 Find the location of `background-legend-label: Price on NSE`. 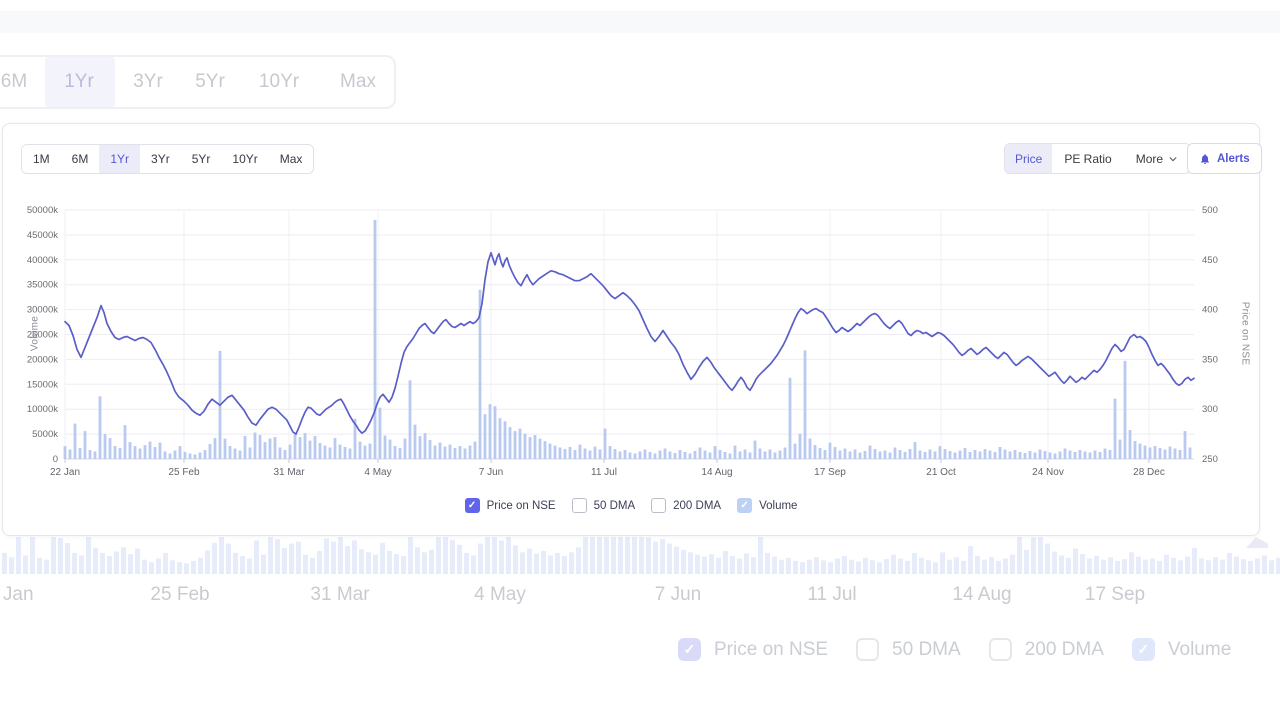

background-legend-label: Price on NSE is located at coordinates (771, 649).